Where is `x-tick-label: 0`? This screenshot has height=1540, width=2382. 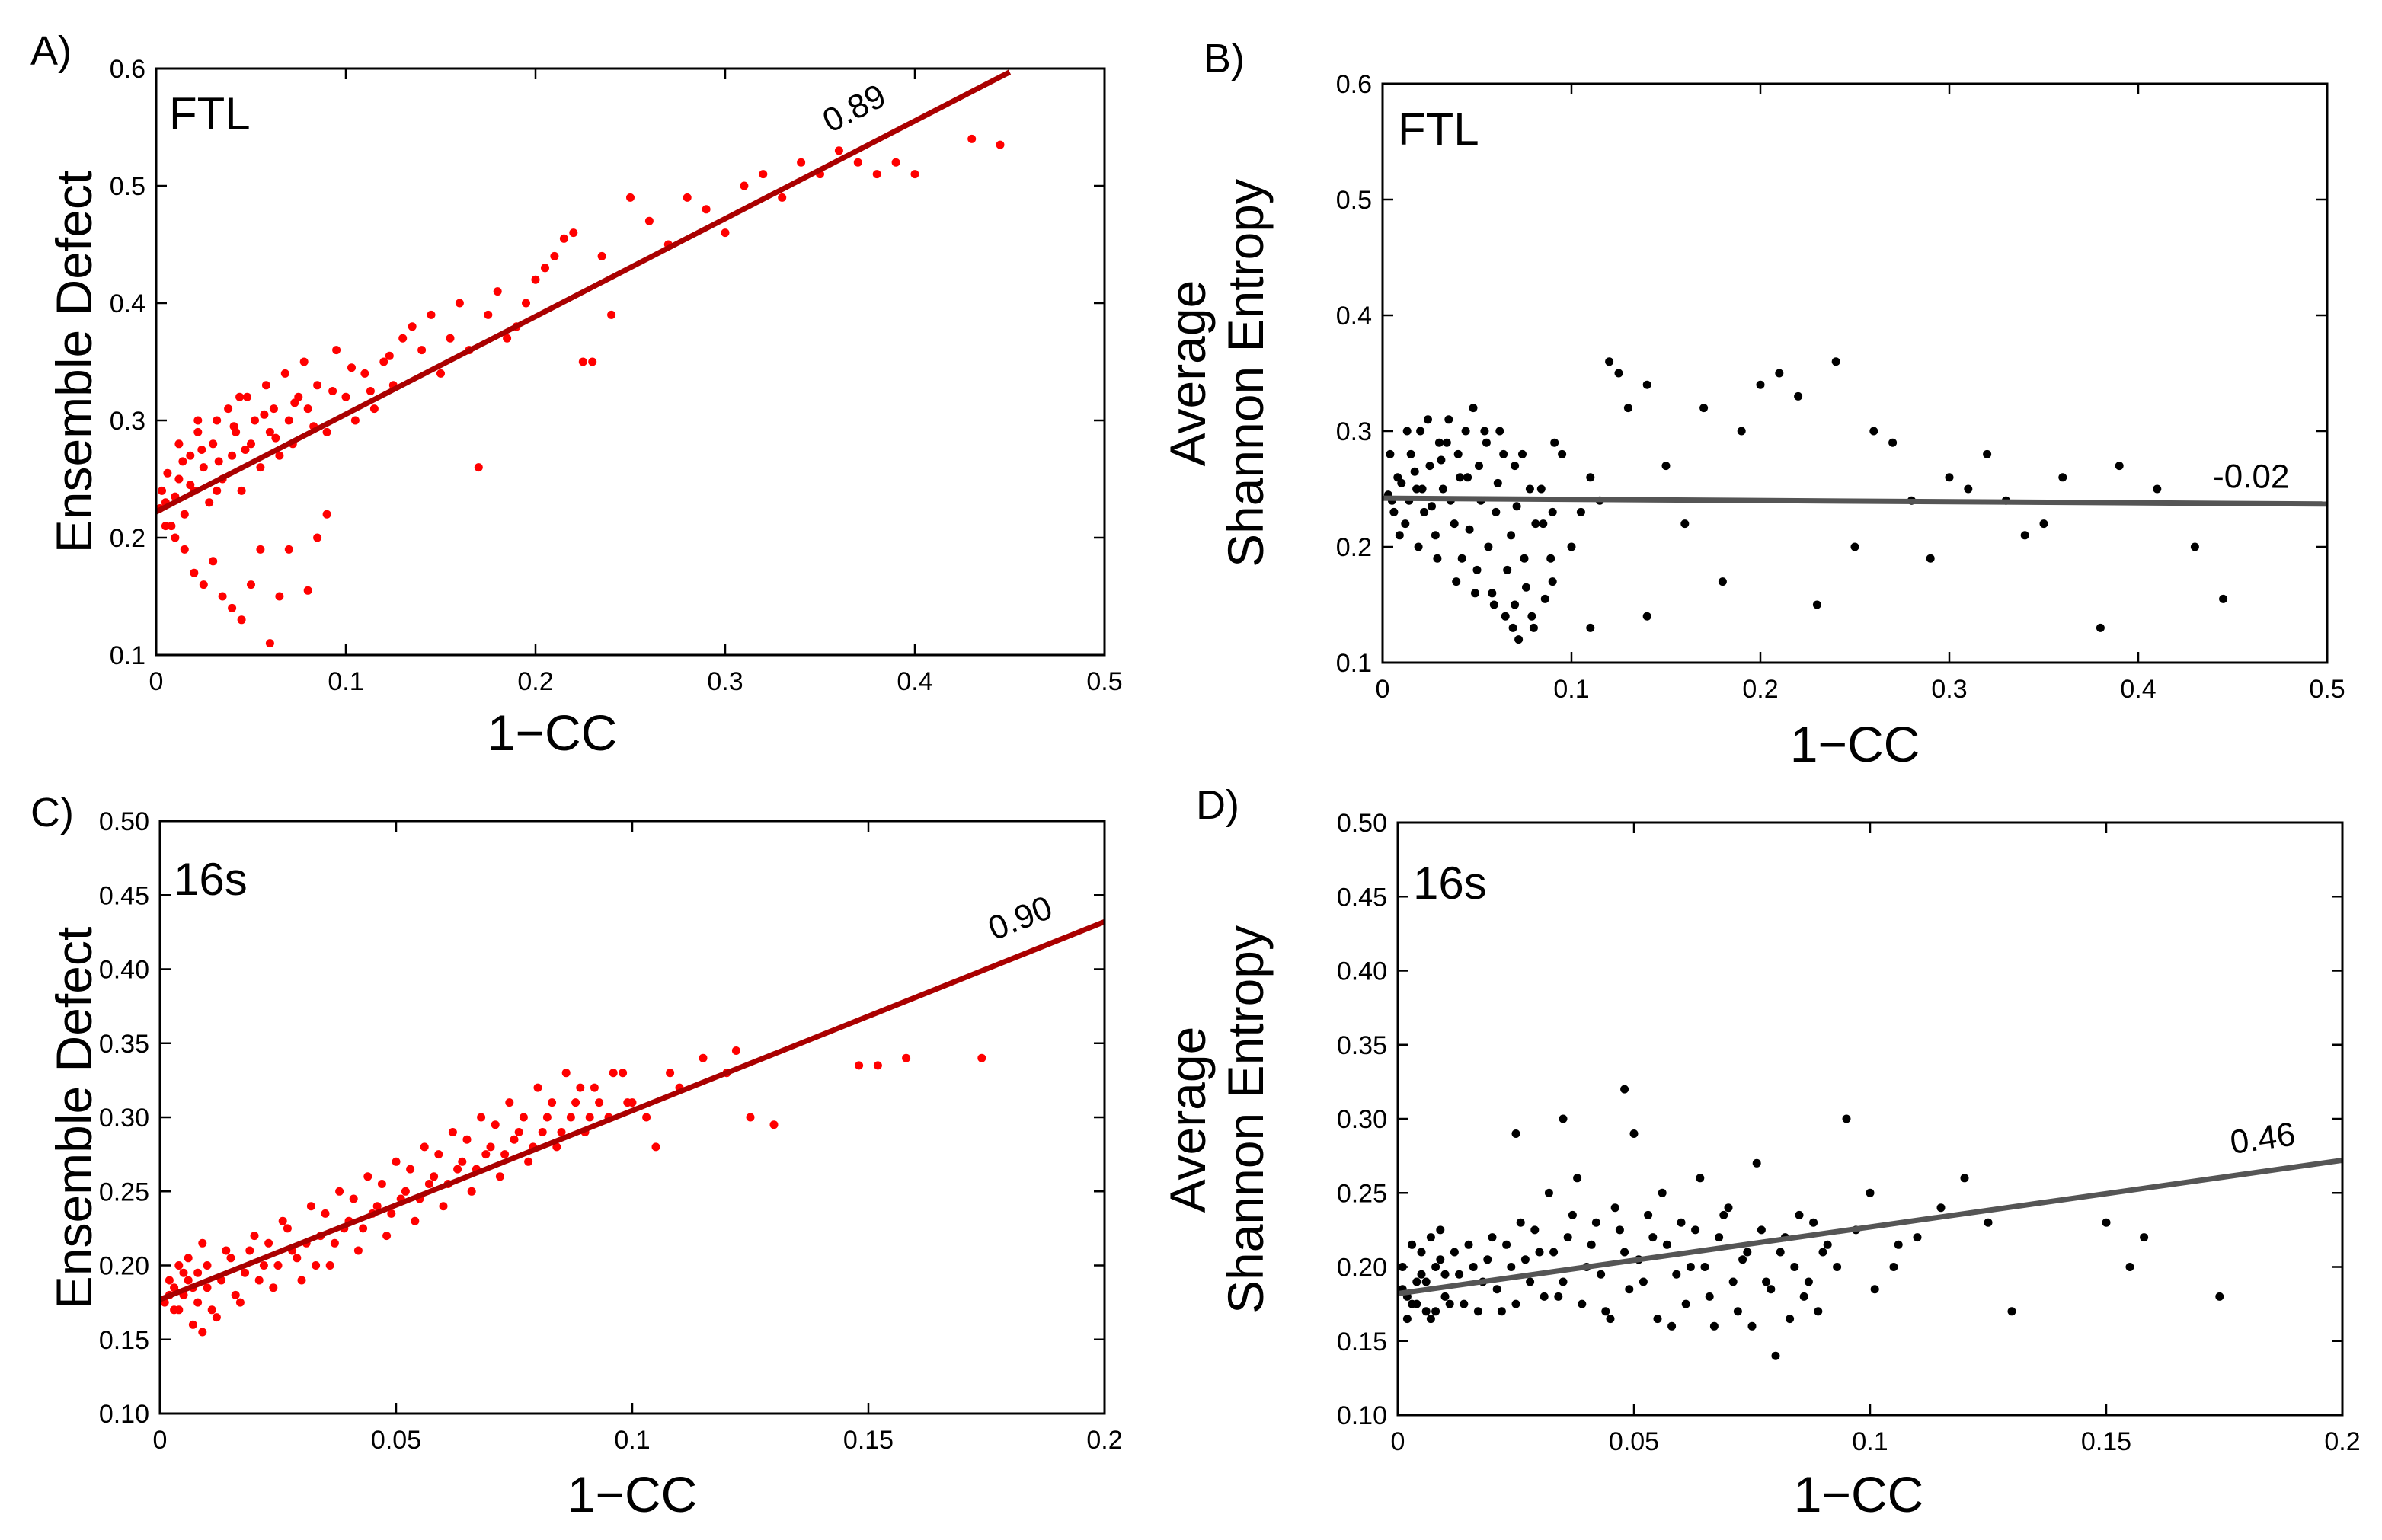 x-tick-label: 0 is located at coordinates (1398, 1441).